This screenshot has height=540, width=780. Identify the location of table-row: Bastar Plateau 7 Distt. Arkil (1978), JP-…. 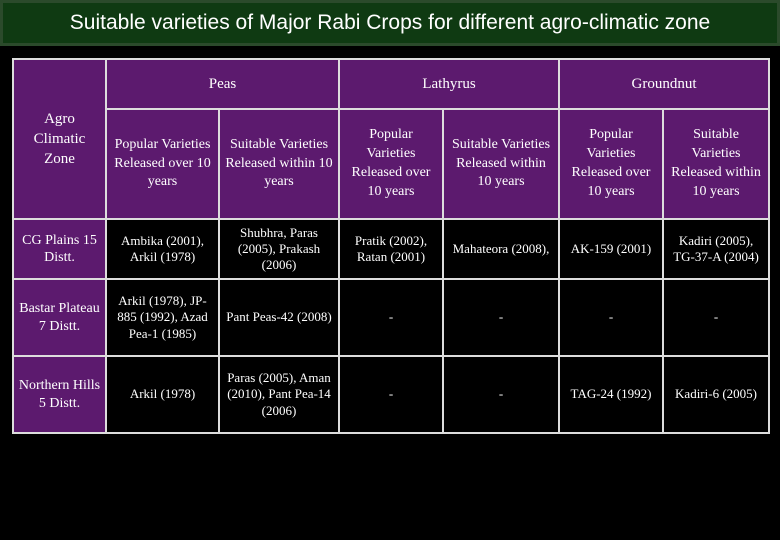
(391, 317).